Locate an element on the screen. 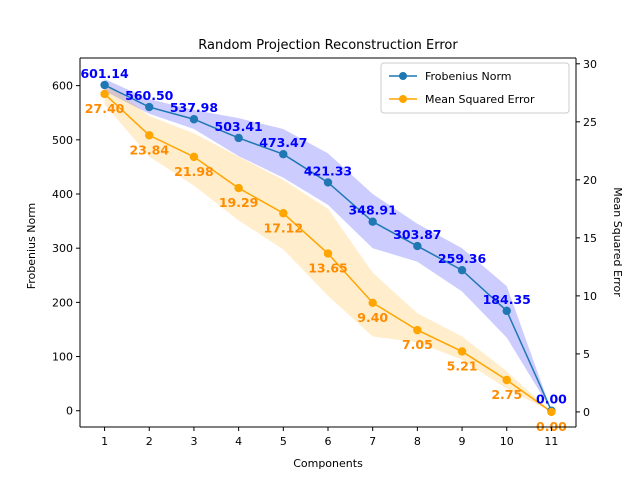 This screenshot has width=640, height=480. x-tick-label: 11 is located at coordinates (551, 441).